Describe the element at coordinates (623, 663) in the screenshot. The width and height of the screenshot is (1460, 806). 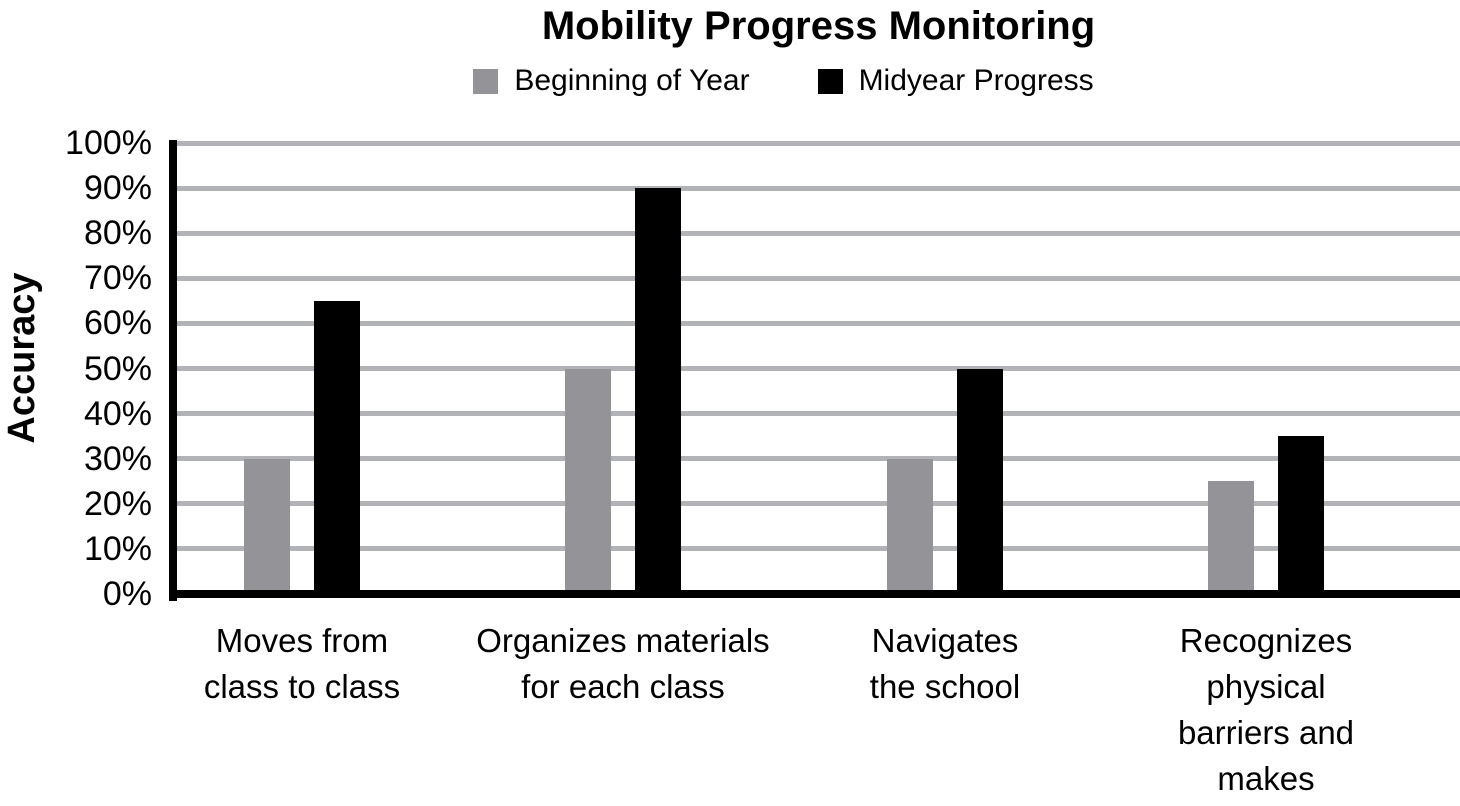
I see `x-category-label: Organizes materials for each class` at that location.